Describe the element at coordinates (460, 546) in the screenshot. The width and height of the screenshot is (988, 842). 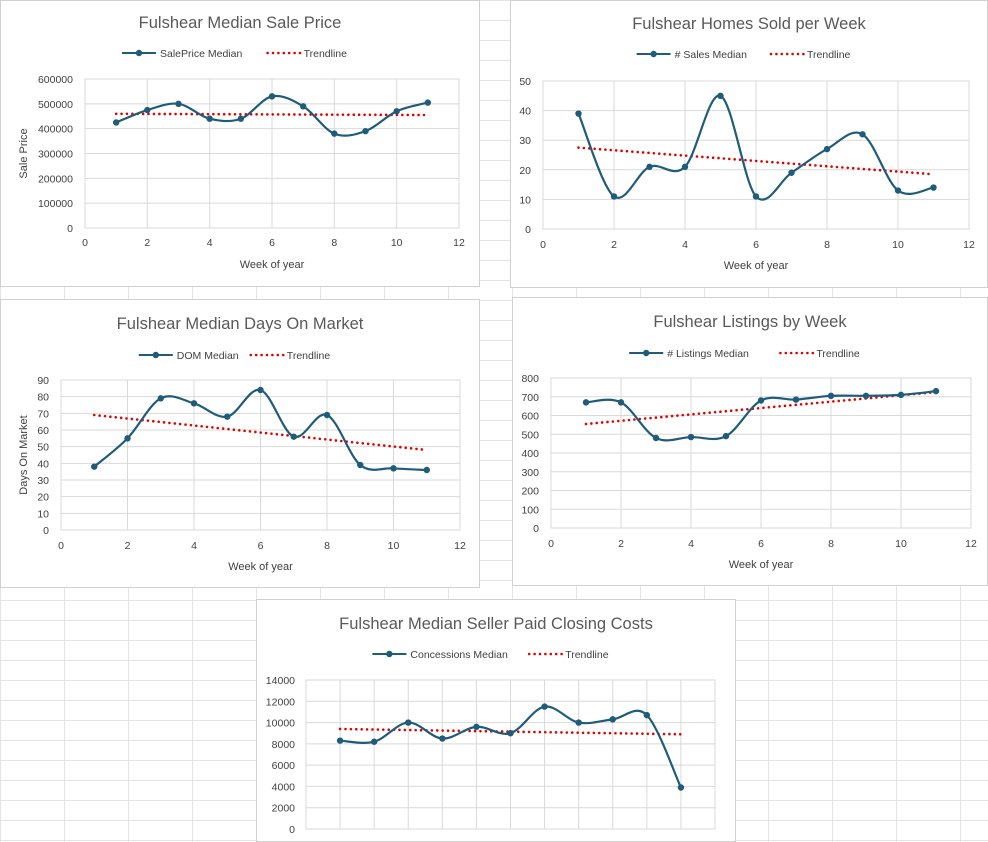
I see `x-tick-label: 12` at that location.